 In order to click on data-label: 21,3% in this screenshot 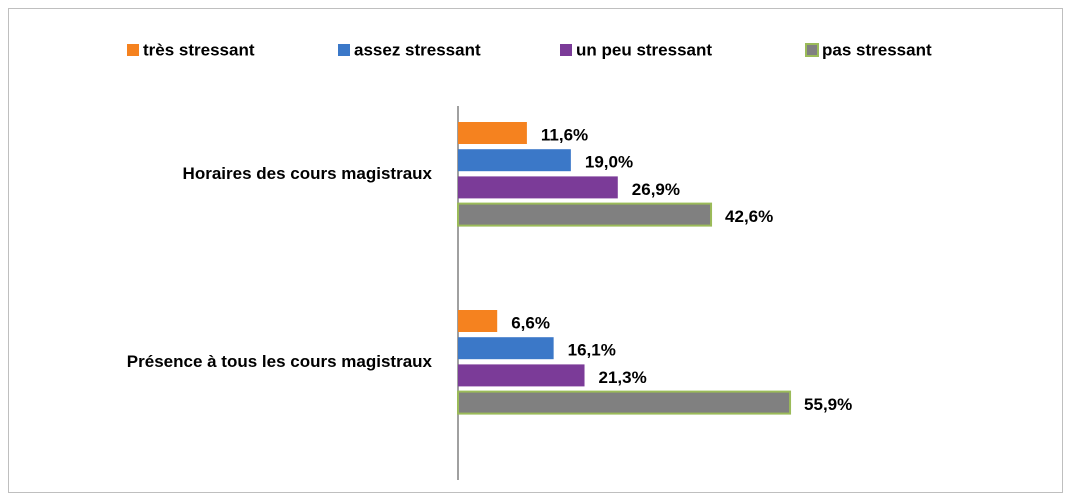, I will do `click(623, 377)`.